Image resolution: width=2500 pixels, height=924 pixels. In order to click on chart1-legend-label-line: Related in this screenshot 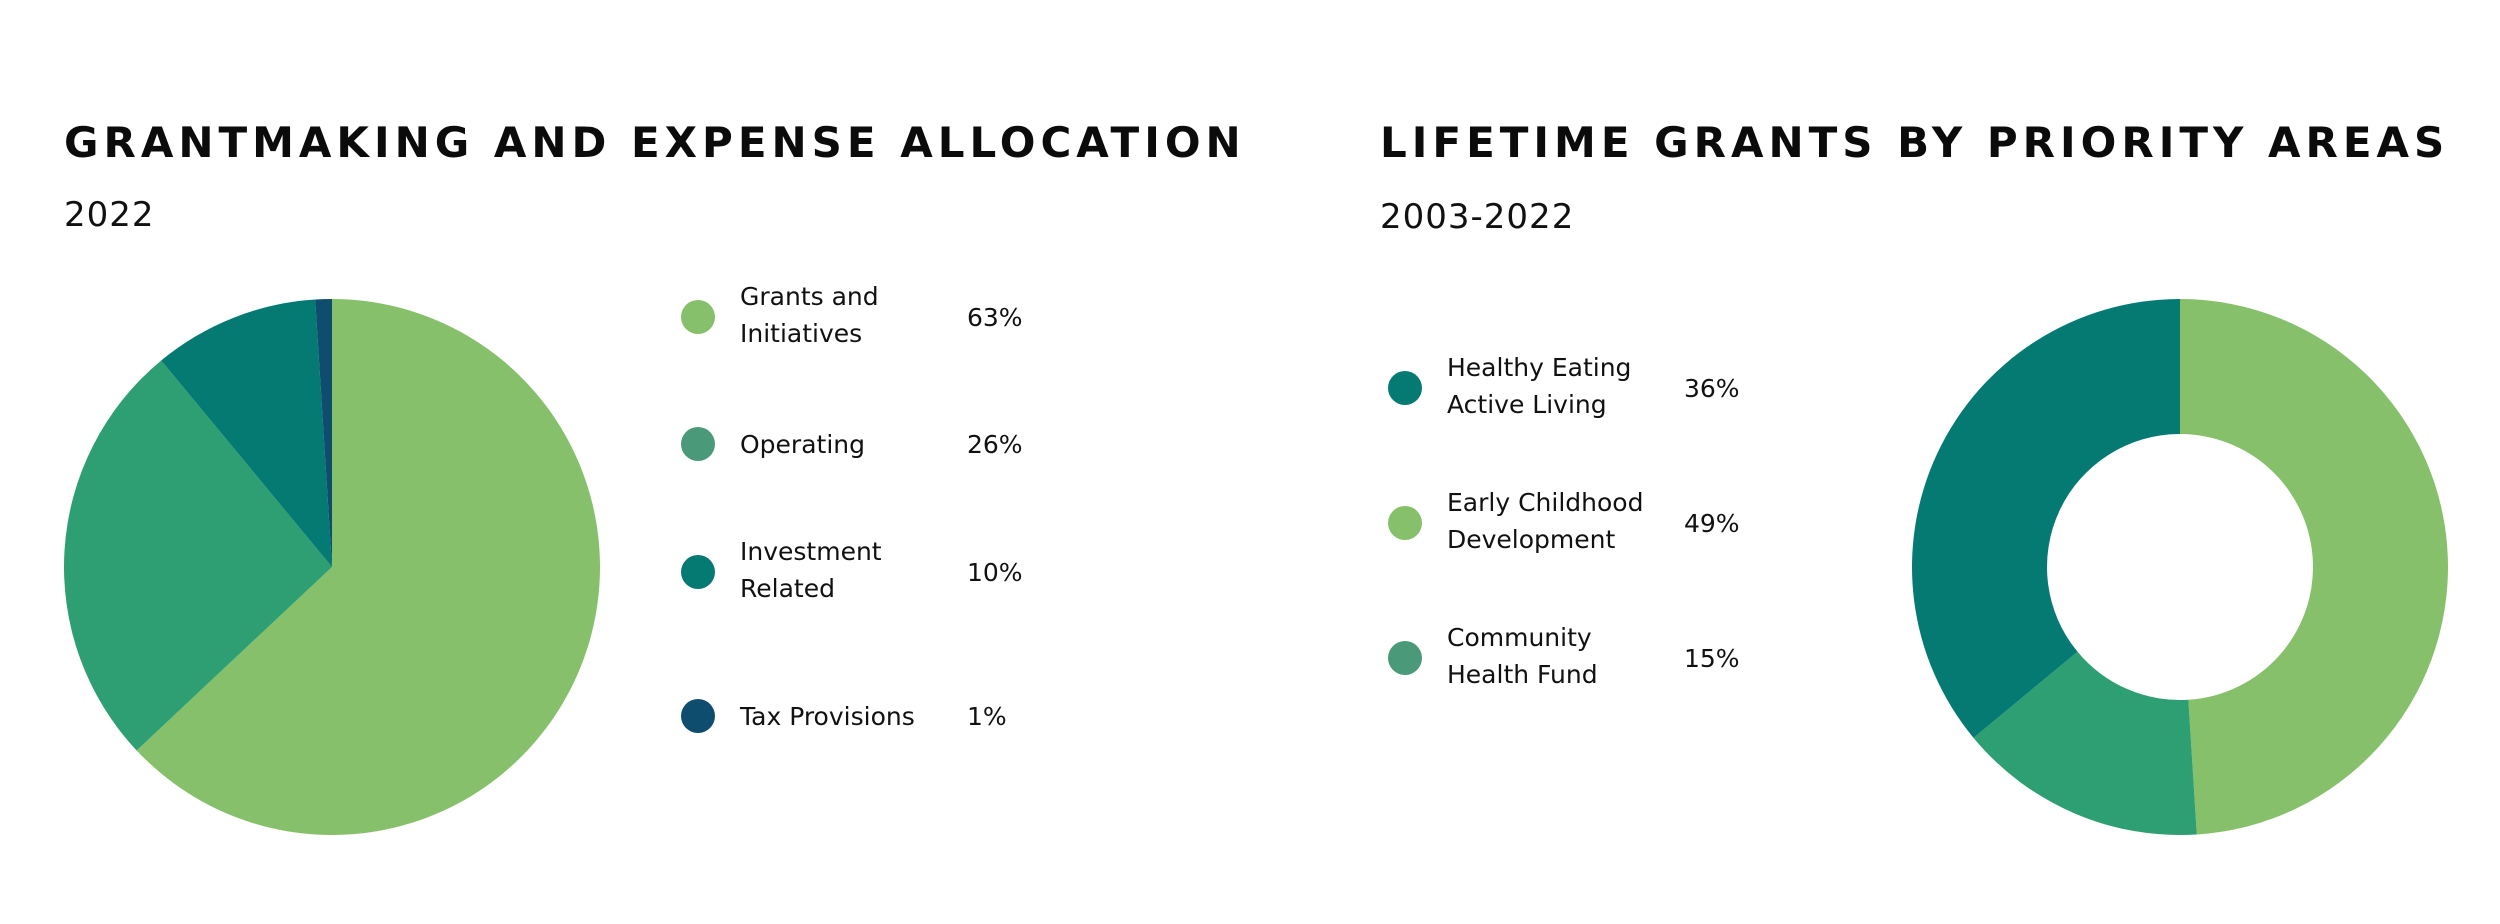, I will do `click(787, 588)`.